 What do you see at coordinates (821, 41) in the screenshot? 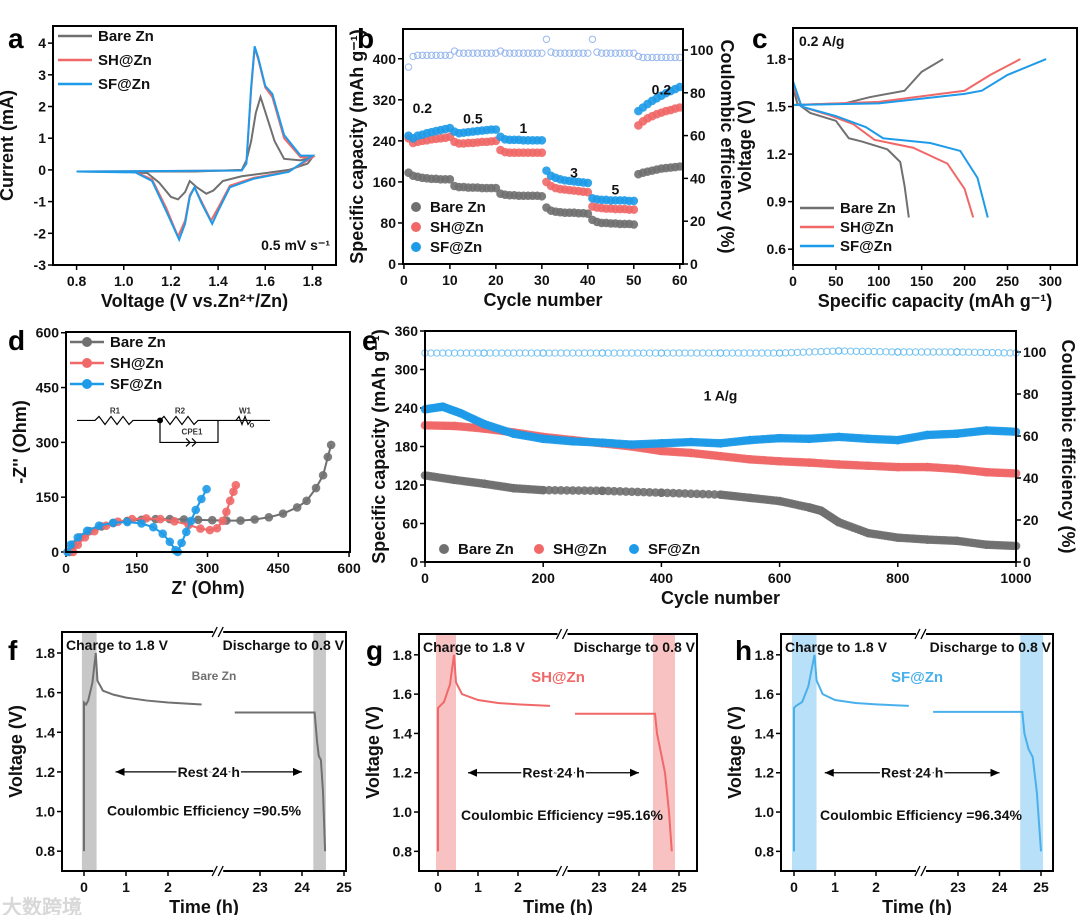
I see `annotation: 0.2 A/g` at bounding box center [821, 41].